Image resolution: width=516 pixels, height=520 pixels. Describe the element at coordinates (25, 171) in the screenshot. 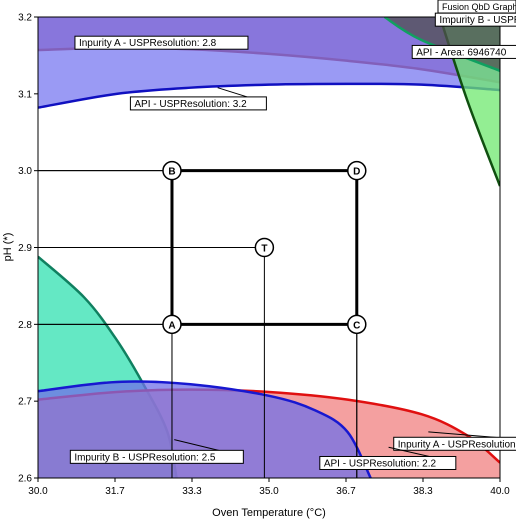

I see `y-tick-label: 3.0` at that location.